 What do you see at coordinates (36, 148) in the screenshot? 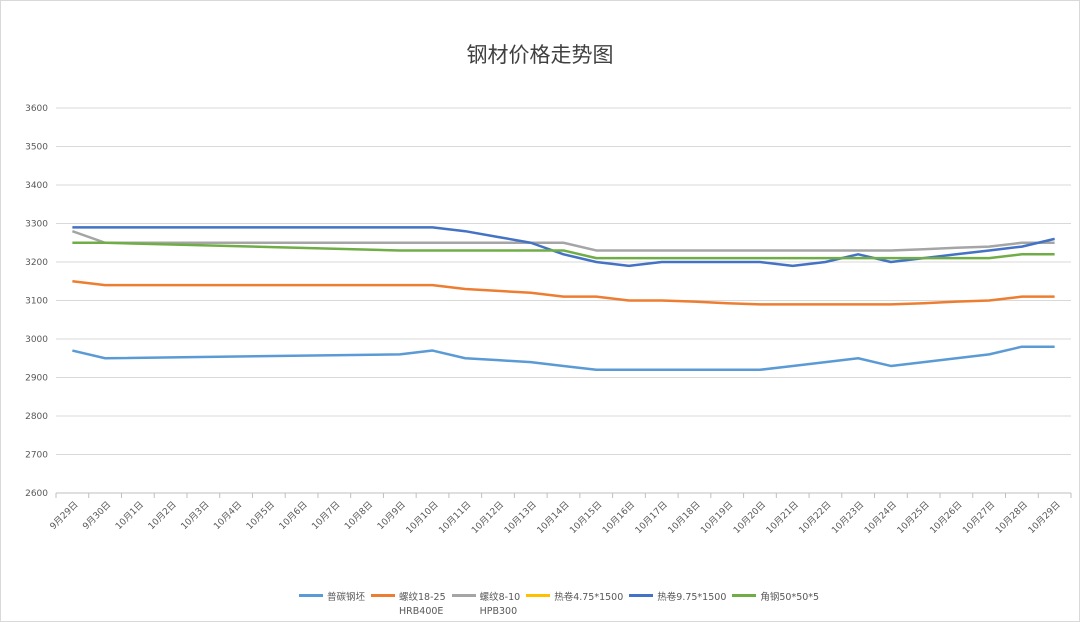
I see `y-tick-label: 3500` at bounding box center [36, 148].